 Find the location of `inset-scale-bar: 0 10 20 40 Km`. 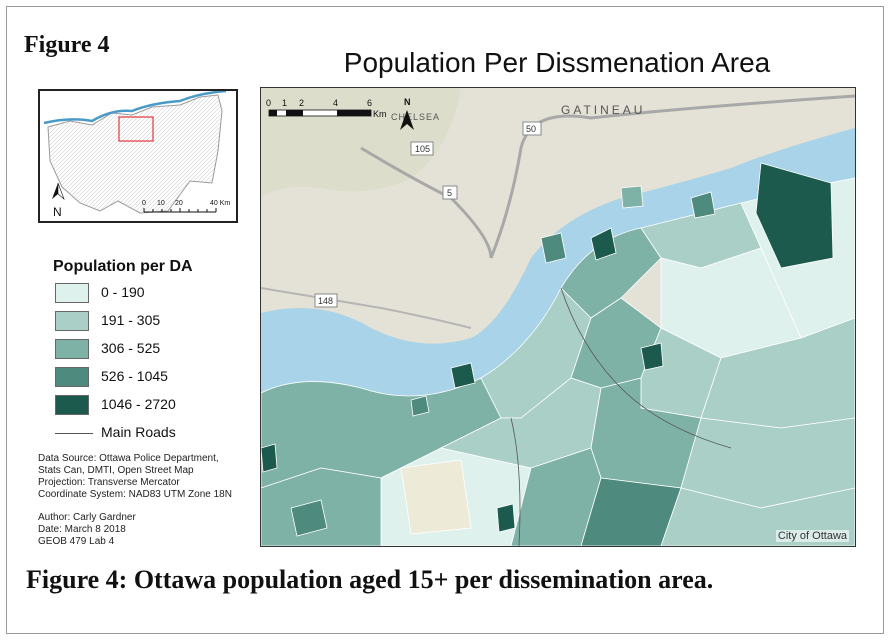

inset-scale-bar: 0 10 20 40 Km is located at coordinates (186, 206).